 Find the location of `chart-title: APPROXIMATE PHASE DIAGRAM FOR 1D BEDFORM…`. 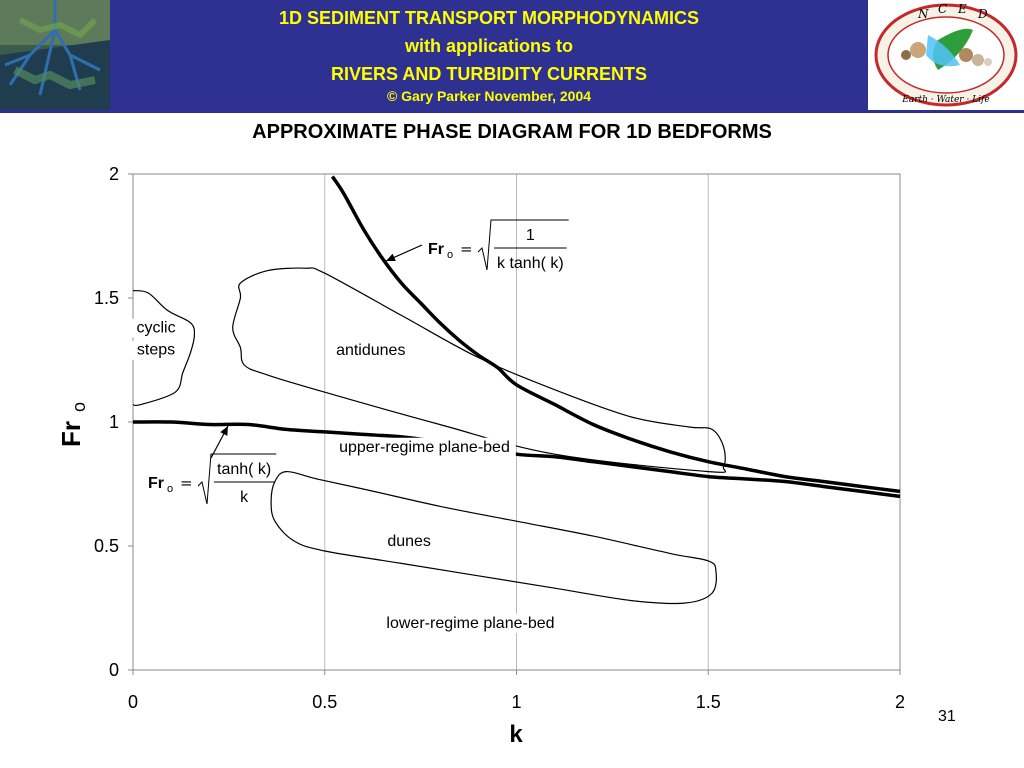

chart-title: APPROXIMATE PHASE DIAGRAM FOR 1D BEDFORM… is located at coordinates (512, 132).